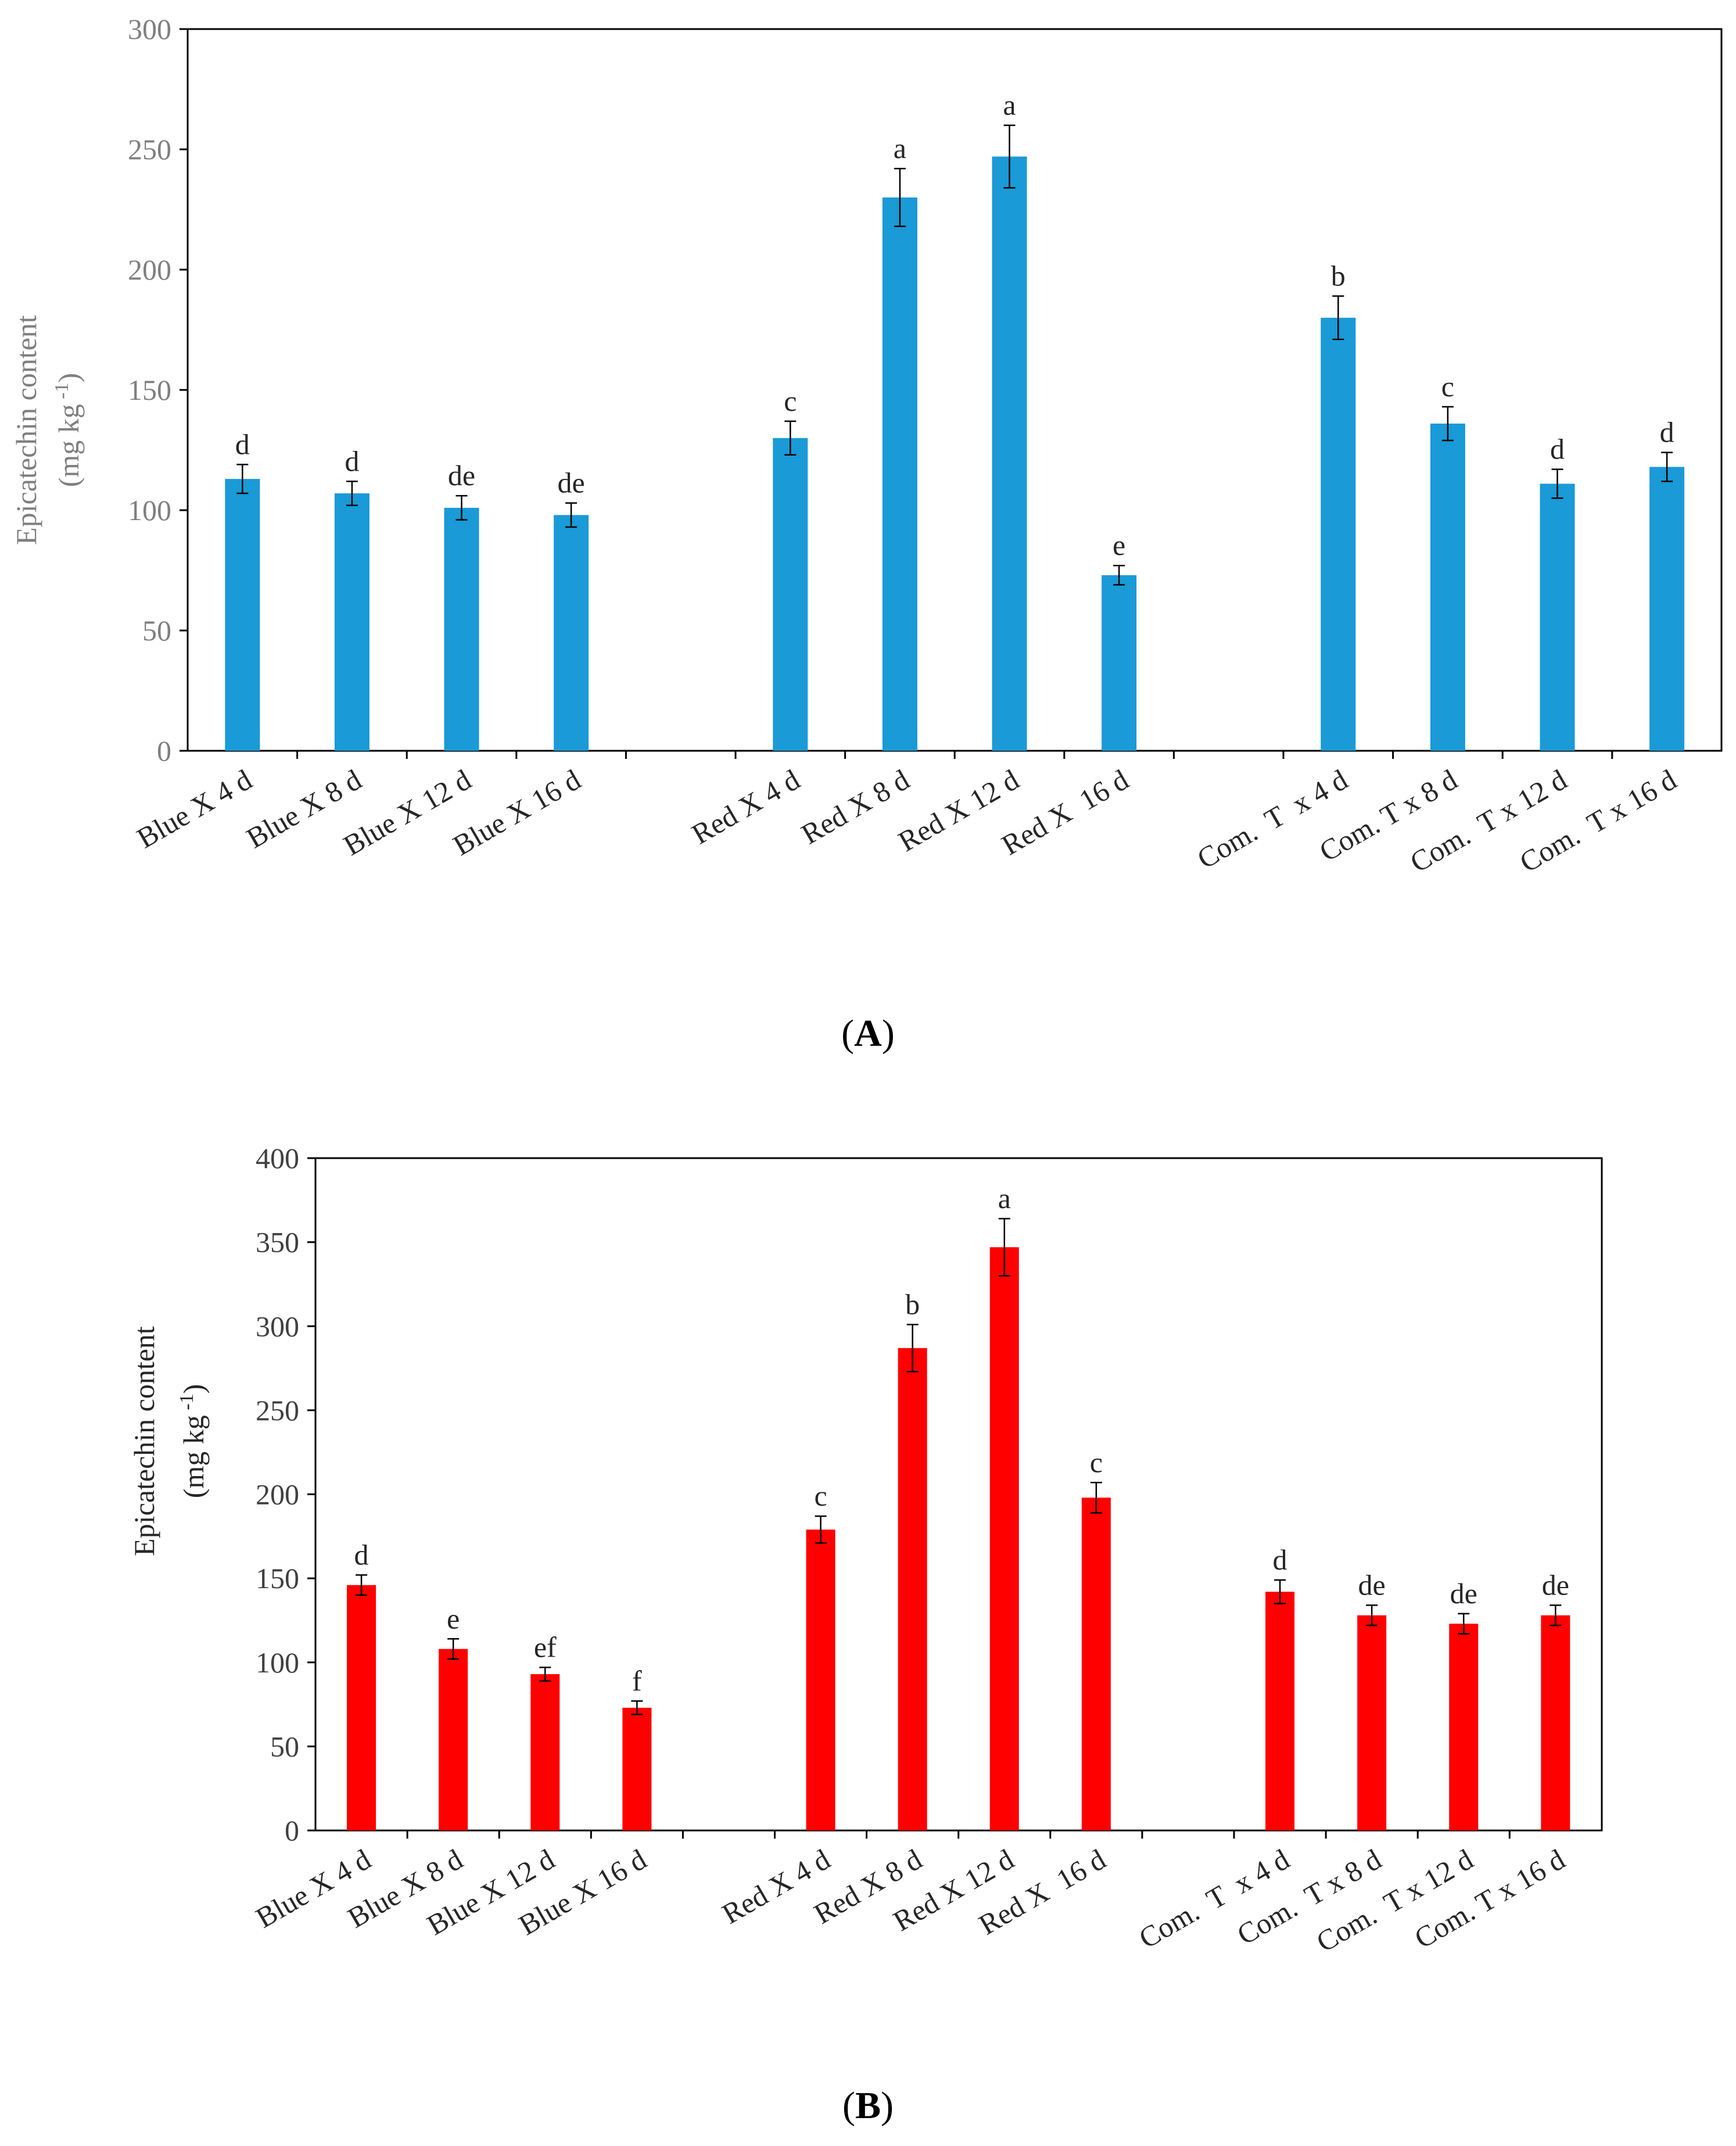  I want to click on panel-label-letter: B, so click(868, 2105).